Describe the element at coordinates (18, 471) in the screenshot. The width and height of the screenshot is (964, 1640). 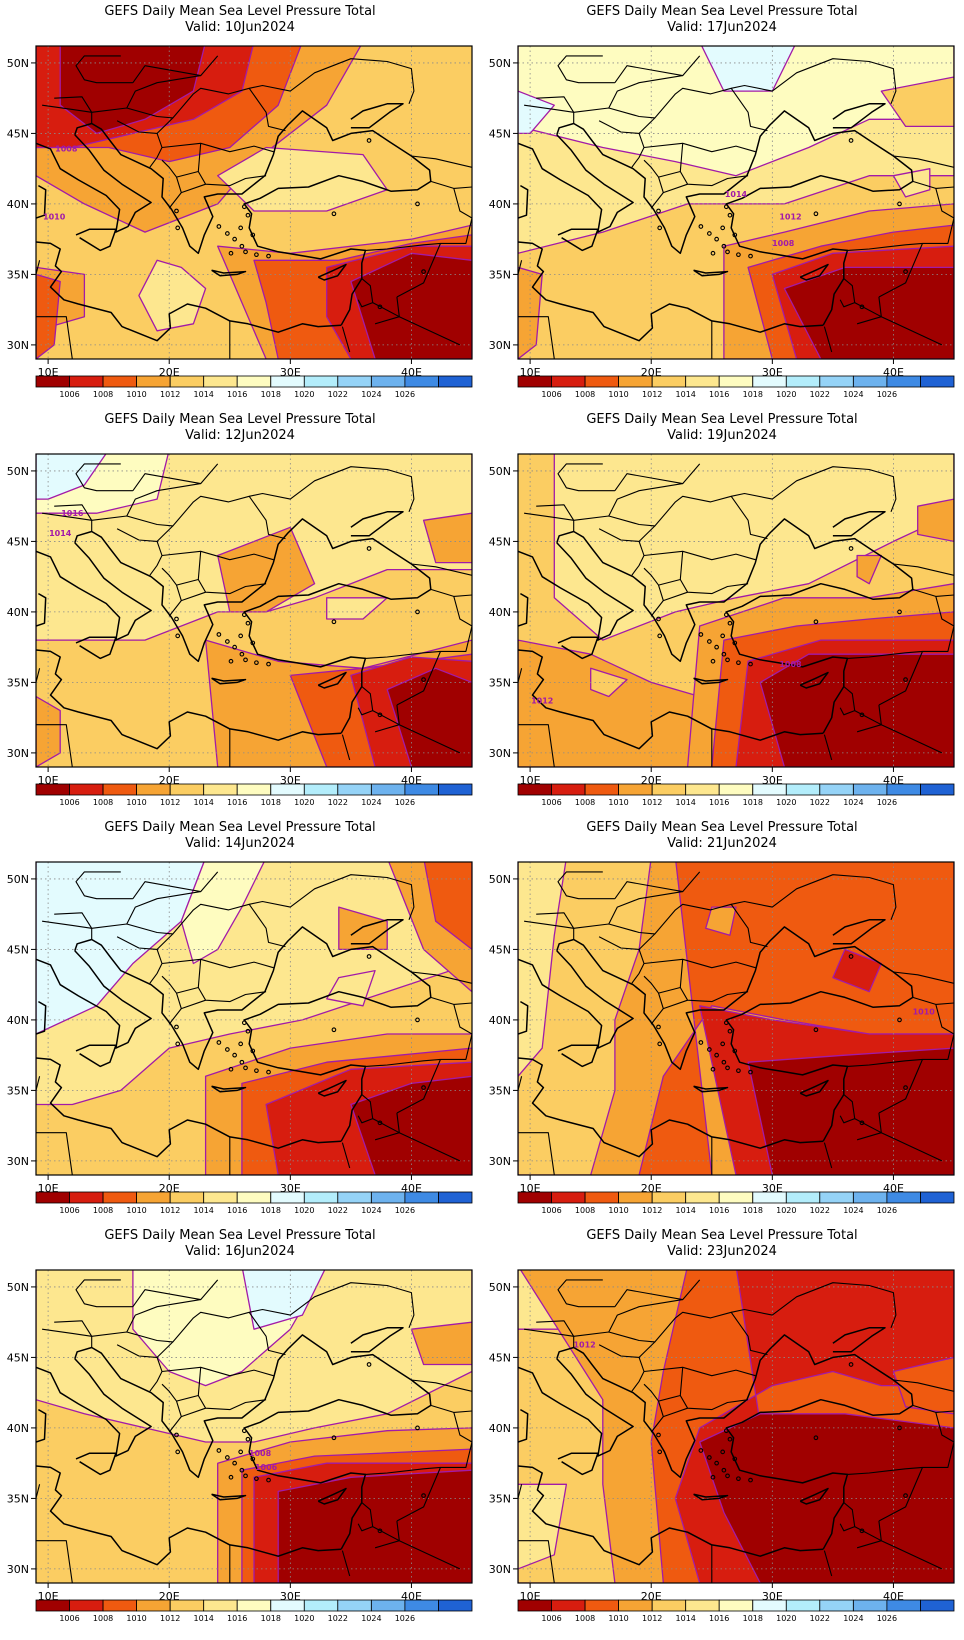
I see `lat-tick-label: 50N` at that location.